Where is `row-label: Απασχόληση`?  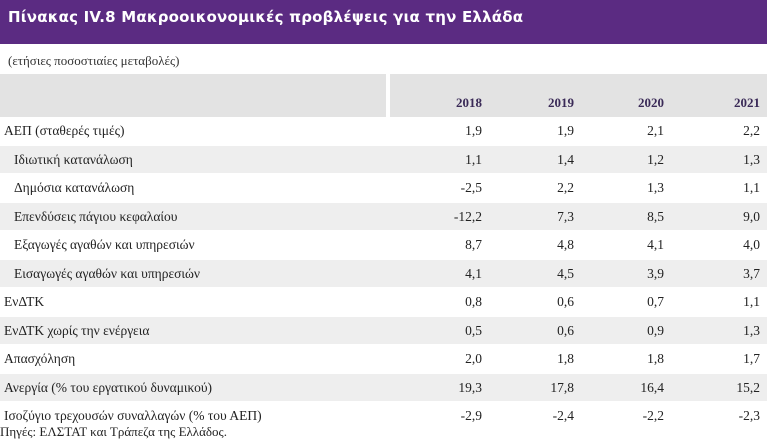
row-label: Απασχόληση is located at coordinates (40, 358).